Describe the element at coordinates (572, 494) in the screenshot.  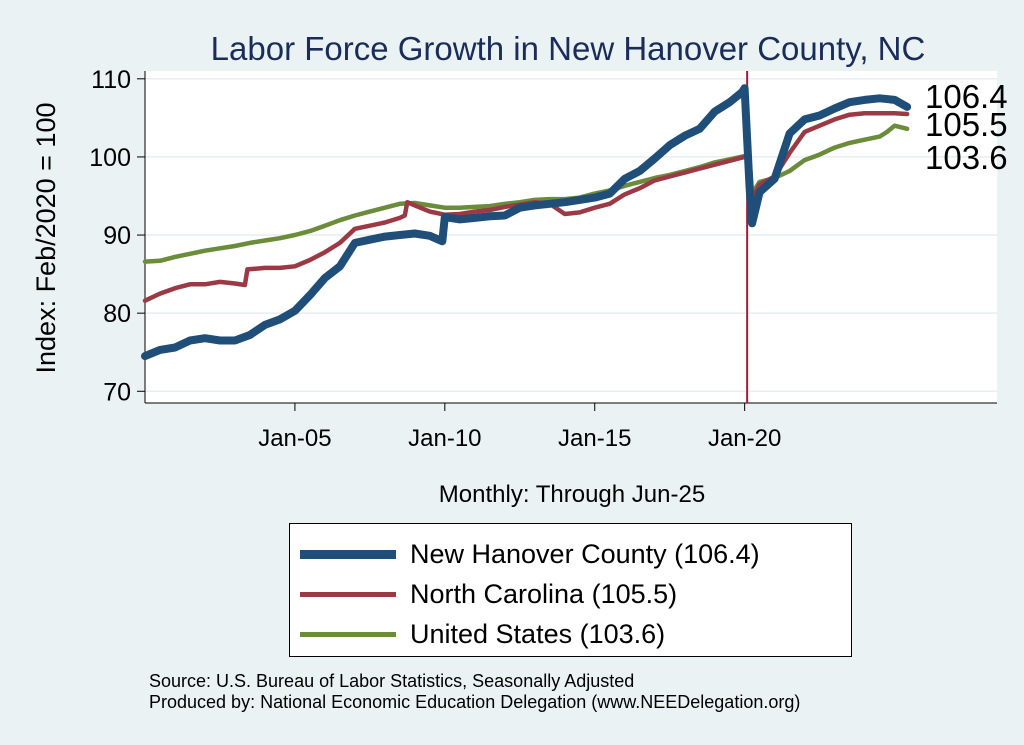
I see `x-axis-label: Monthly: Through Jun-25` at that location.